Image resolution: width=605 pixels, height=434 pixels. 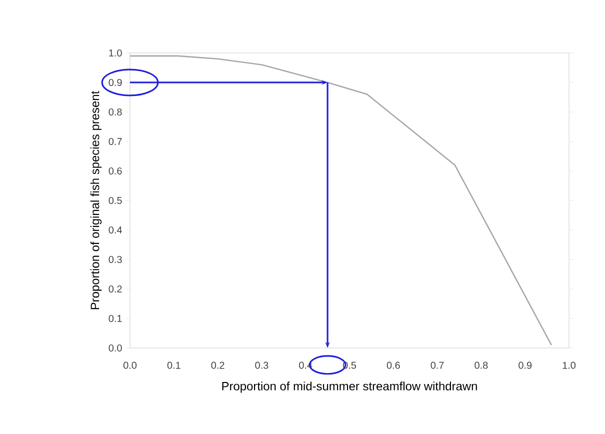 I want to click on y-tick-label: 0.8, so click(x=115, y=112).